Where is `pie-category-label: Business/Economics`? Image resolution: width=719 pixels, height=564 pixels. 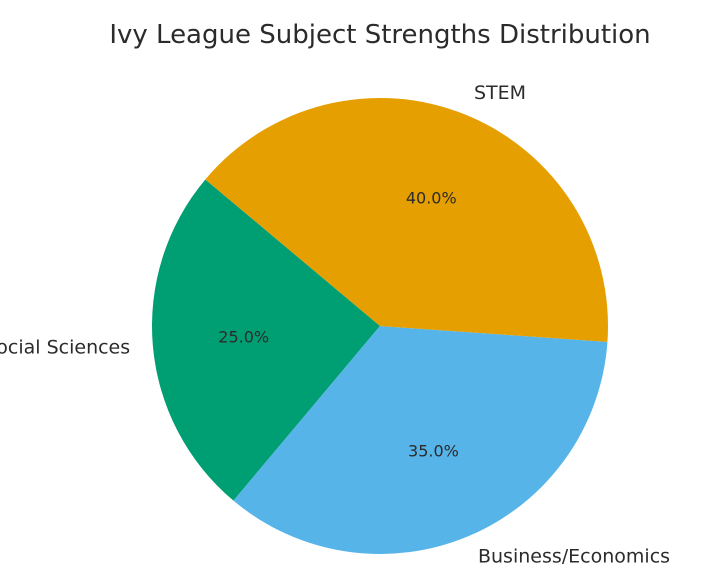 pie-category-label: Business/Economics is located at coordinates (574, 554).